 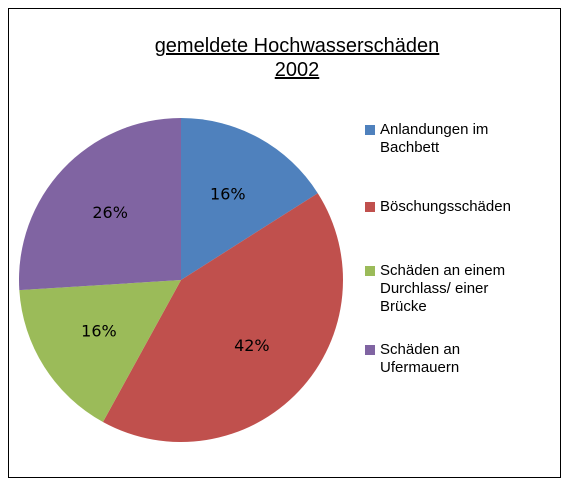 I want to click on legend-label: Schäden an einem Durchlass/ einer Brücke, so click(x=443, y=288).